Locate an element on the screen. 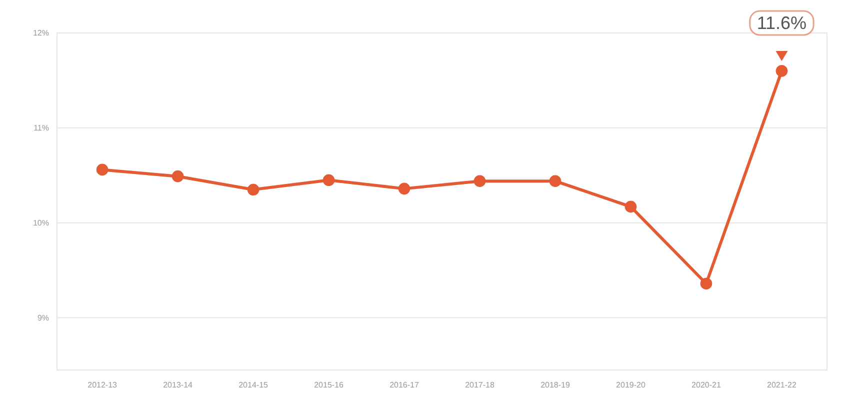  x-tick-label: 2020-21 is located at coordinates (707, 385).